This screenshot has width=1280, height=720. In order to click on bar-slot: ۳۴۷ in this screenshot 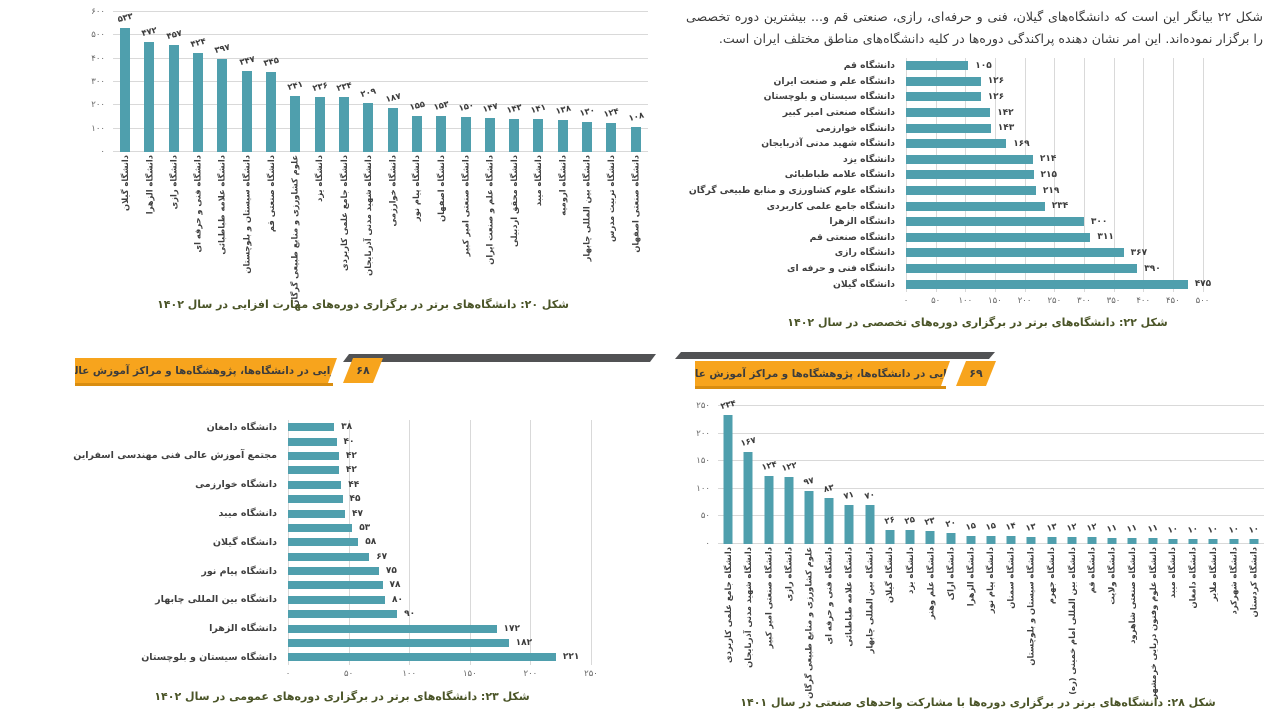, I will do `click(247, 82)`.